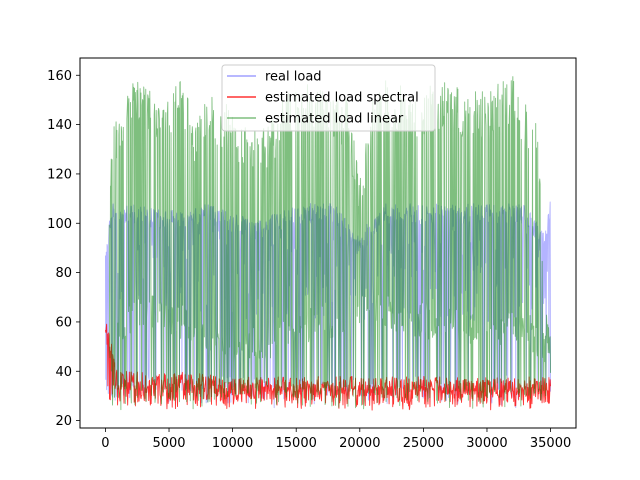 The height and width of the screenshot is (480, 640). Describe the element at coordinates (59, 76) in the screenshot. I see `y-tick-label: 160` at that location.